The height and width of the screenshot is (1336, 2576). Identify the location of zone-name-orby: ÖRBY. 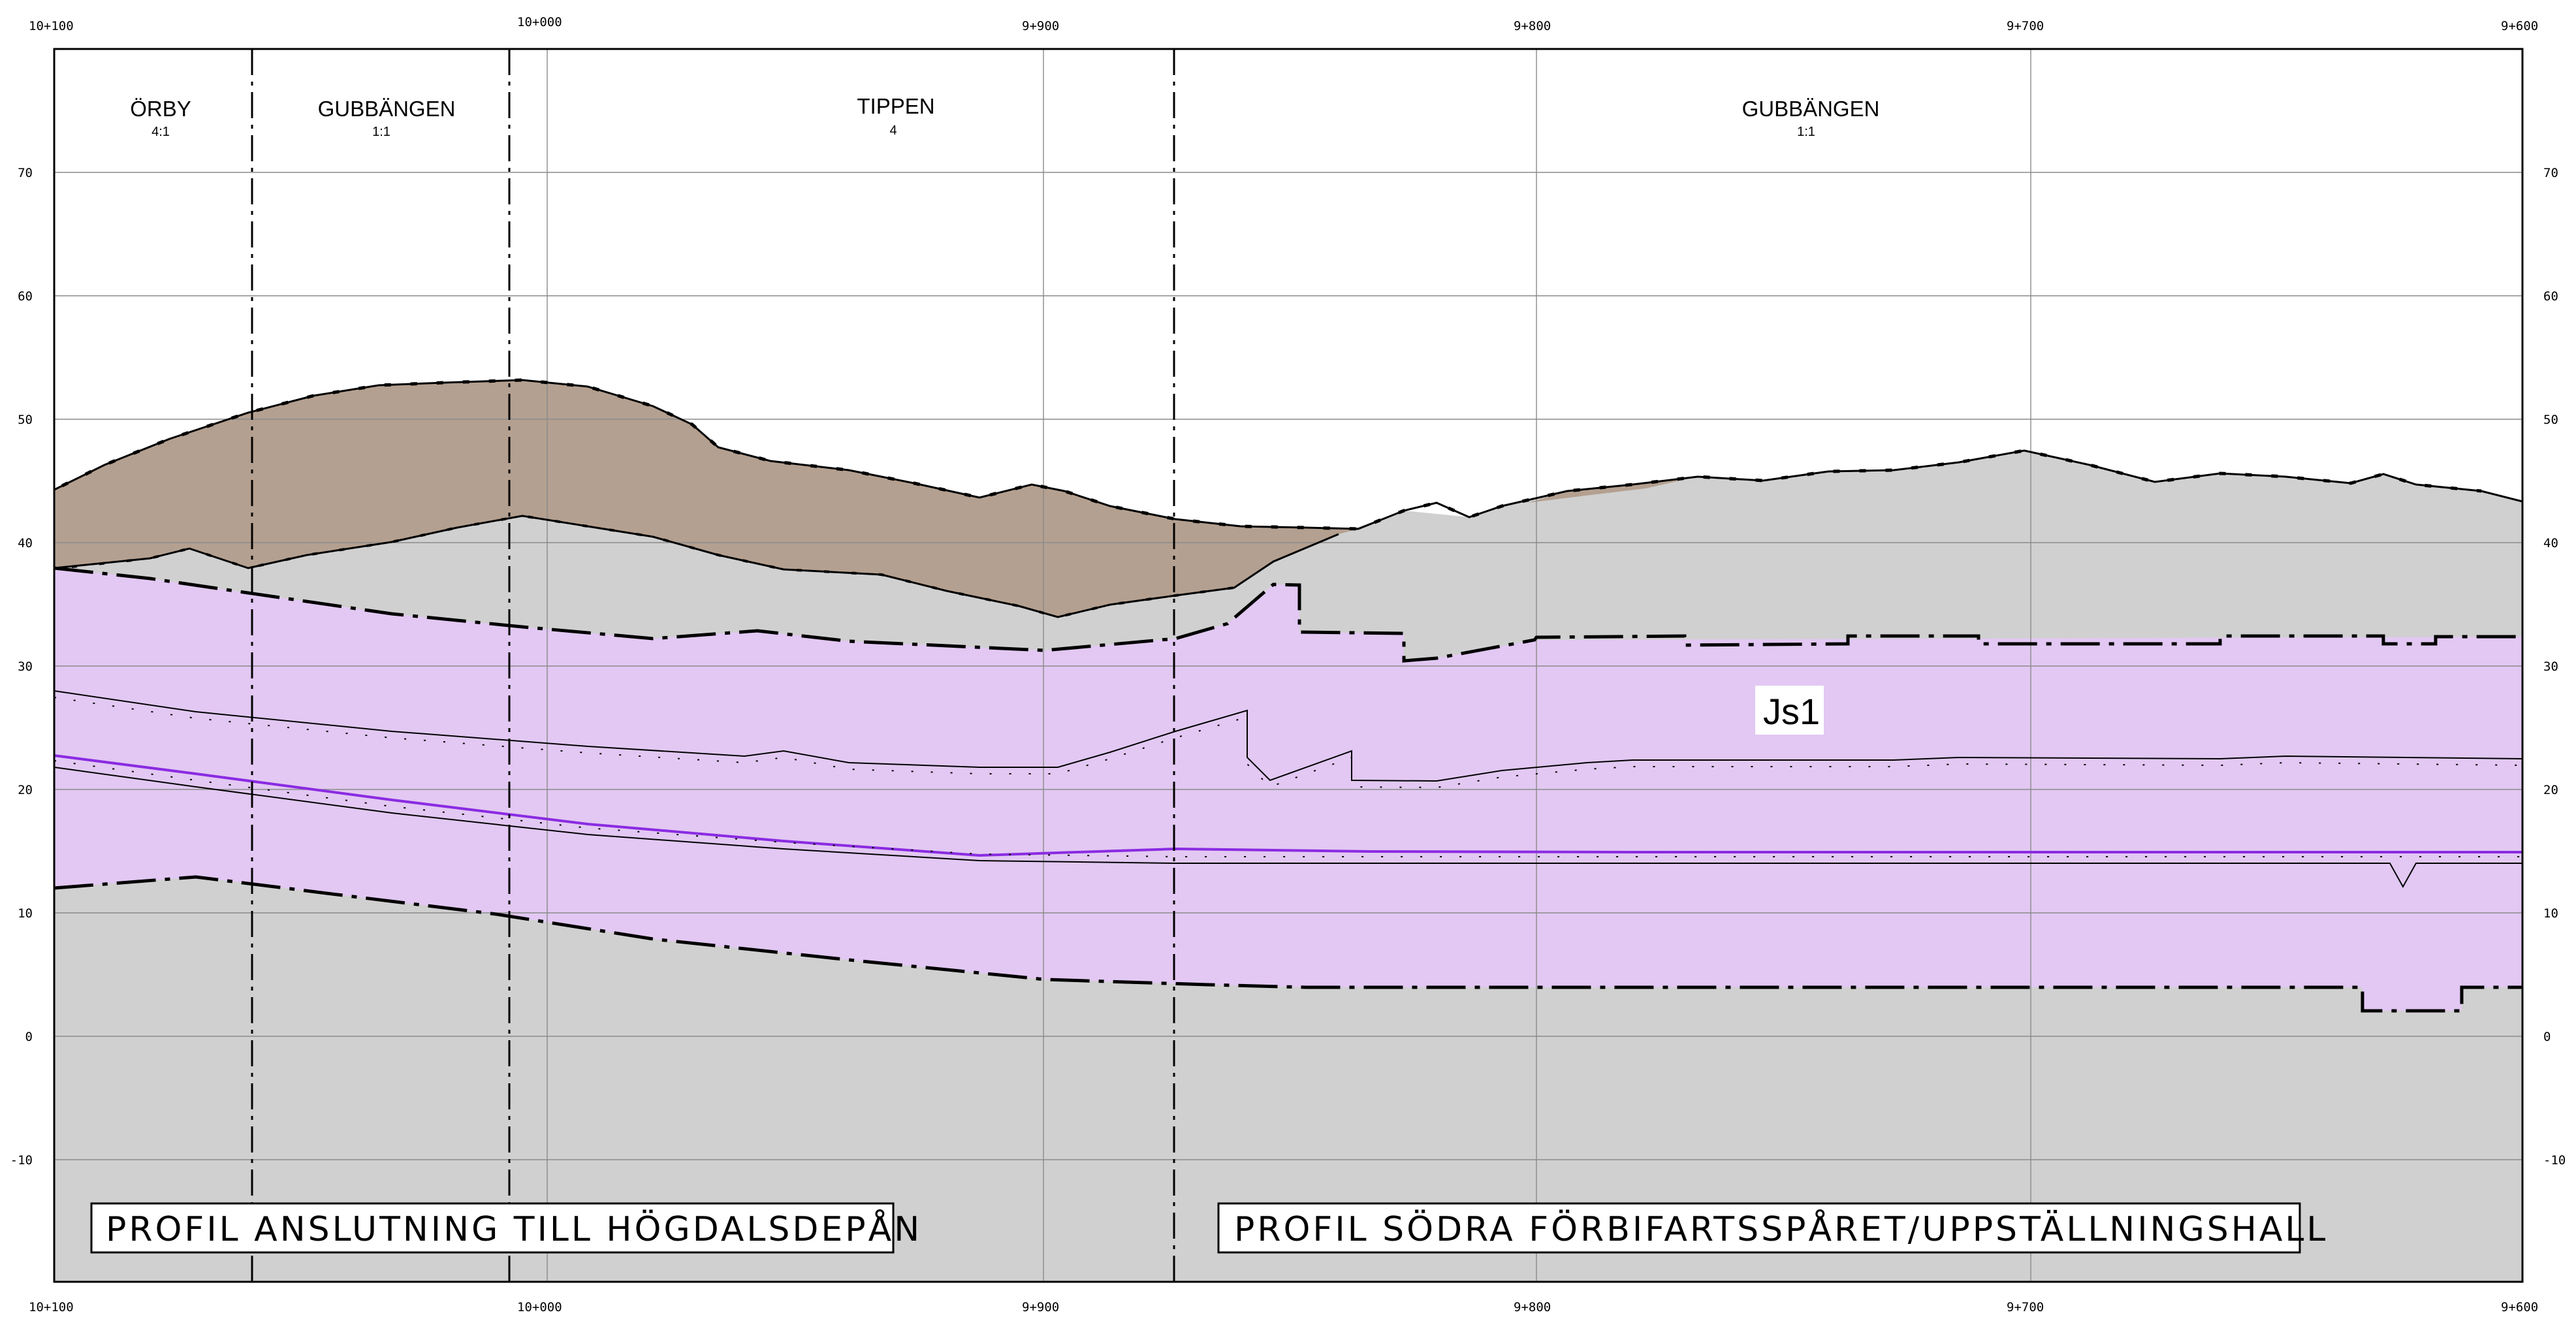
(161, 109).